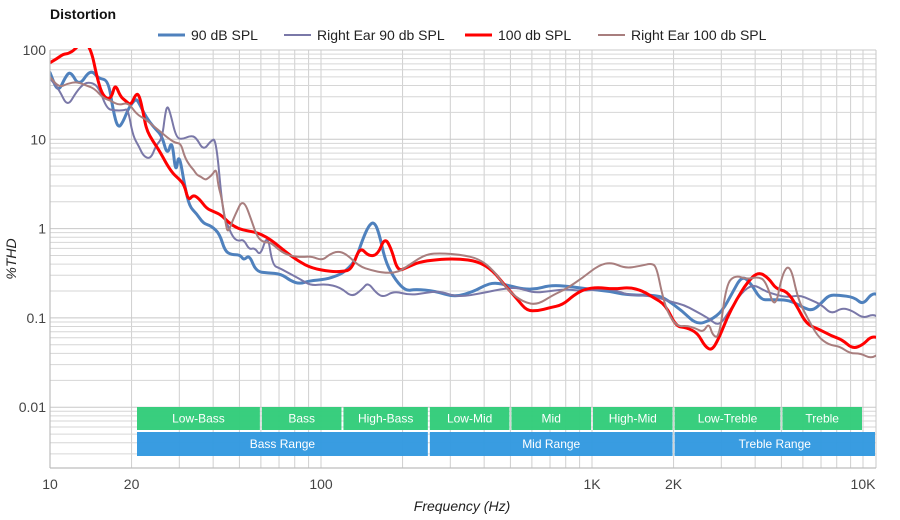 The image size is (900, 520). Describe the element at coordinates (50, 484) in the screenshot. I see `x-tick-label: 10` at that location.